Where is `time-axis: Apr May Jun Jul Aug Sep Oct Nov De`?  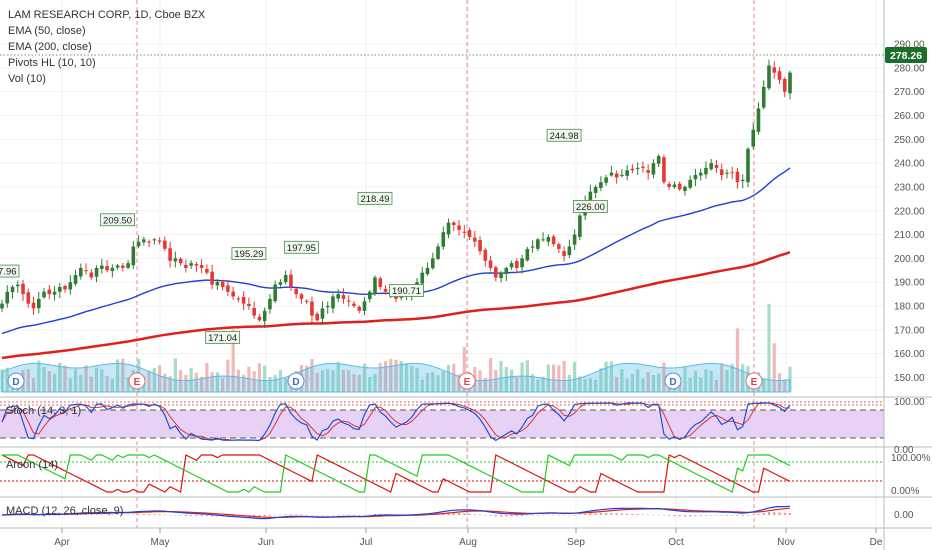
time-axis: Apr May Jun Jul Aug Sep Oct Nov De is located at coordinates (468, 538).